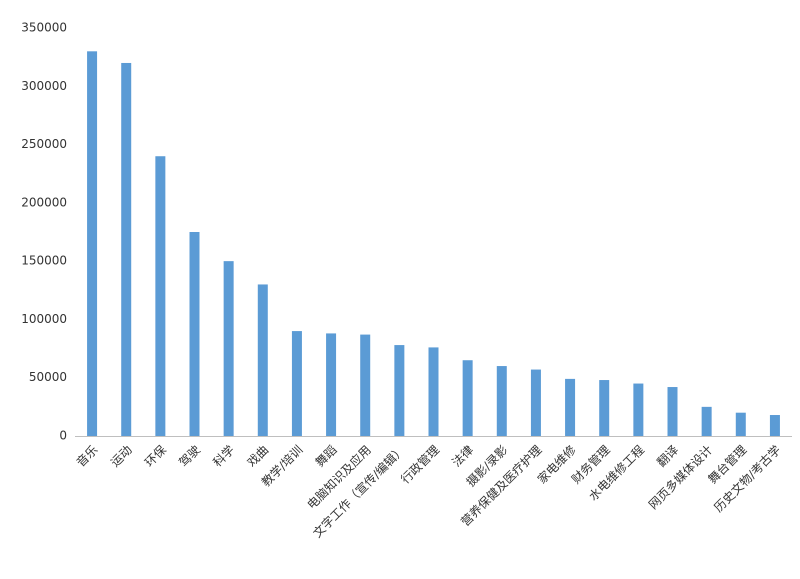  What do you see at coordinates (48, 377) in the screenshot?
I see `y-tick-label: 50000` at bounding box center [48, 377].